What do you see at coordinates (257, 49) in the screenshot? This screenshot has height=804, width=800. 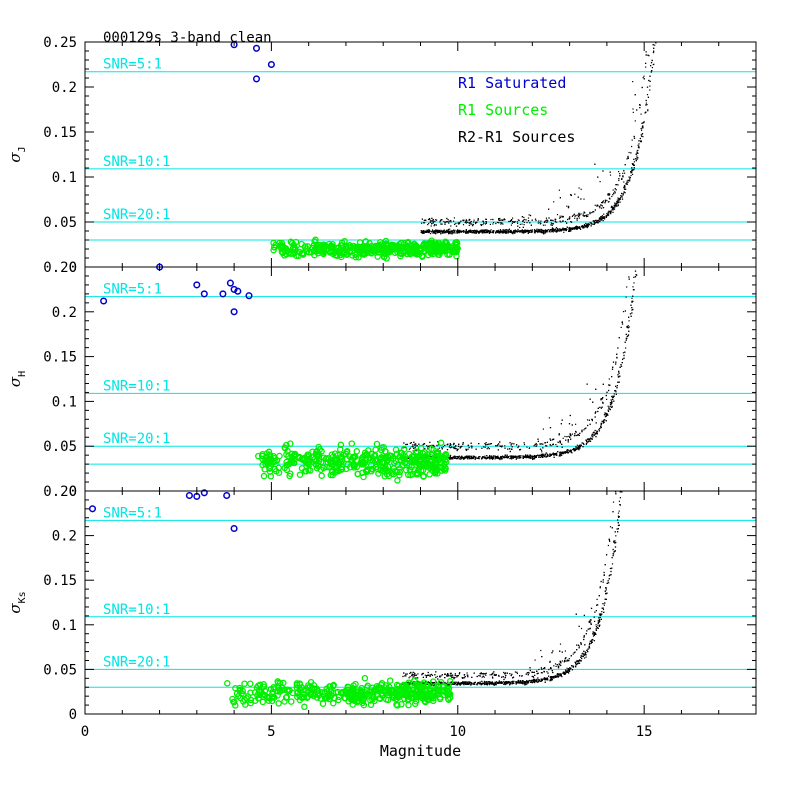 I see `r1-saturated-point` at bounding box center [257, 49].